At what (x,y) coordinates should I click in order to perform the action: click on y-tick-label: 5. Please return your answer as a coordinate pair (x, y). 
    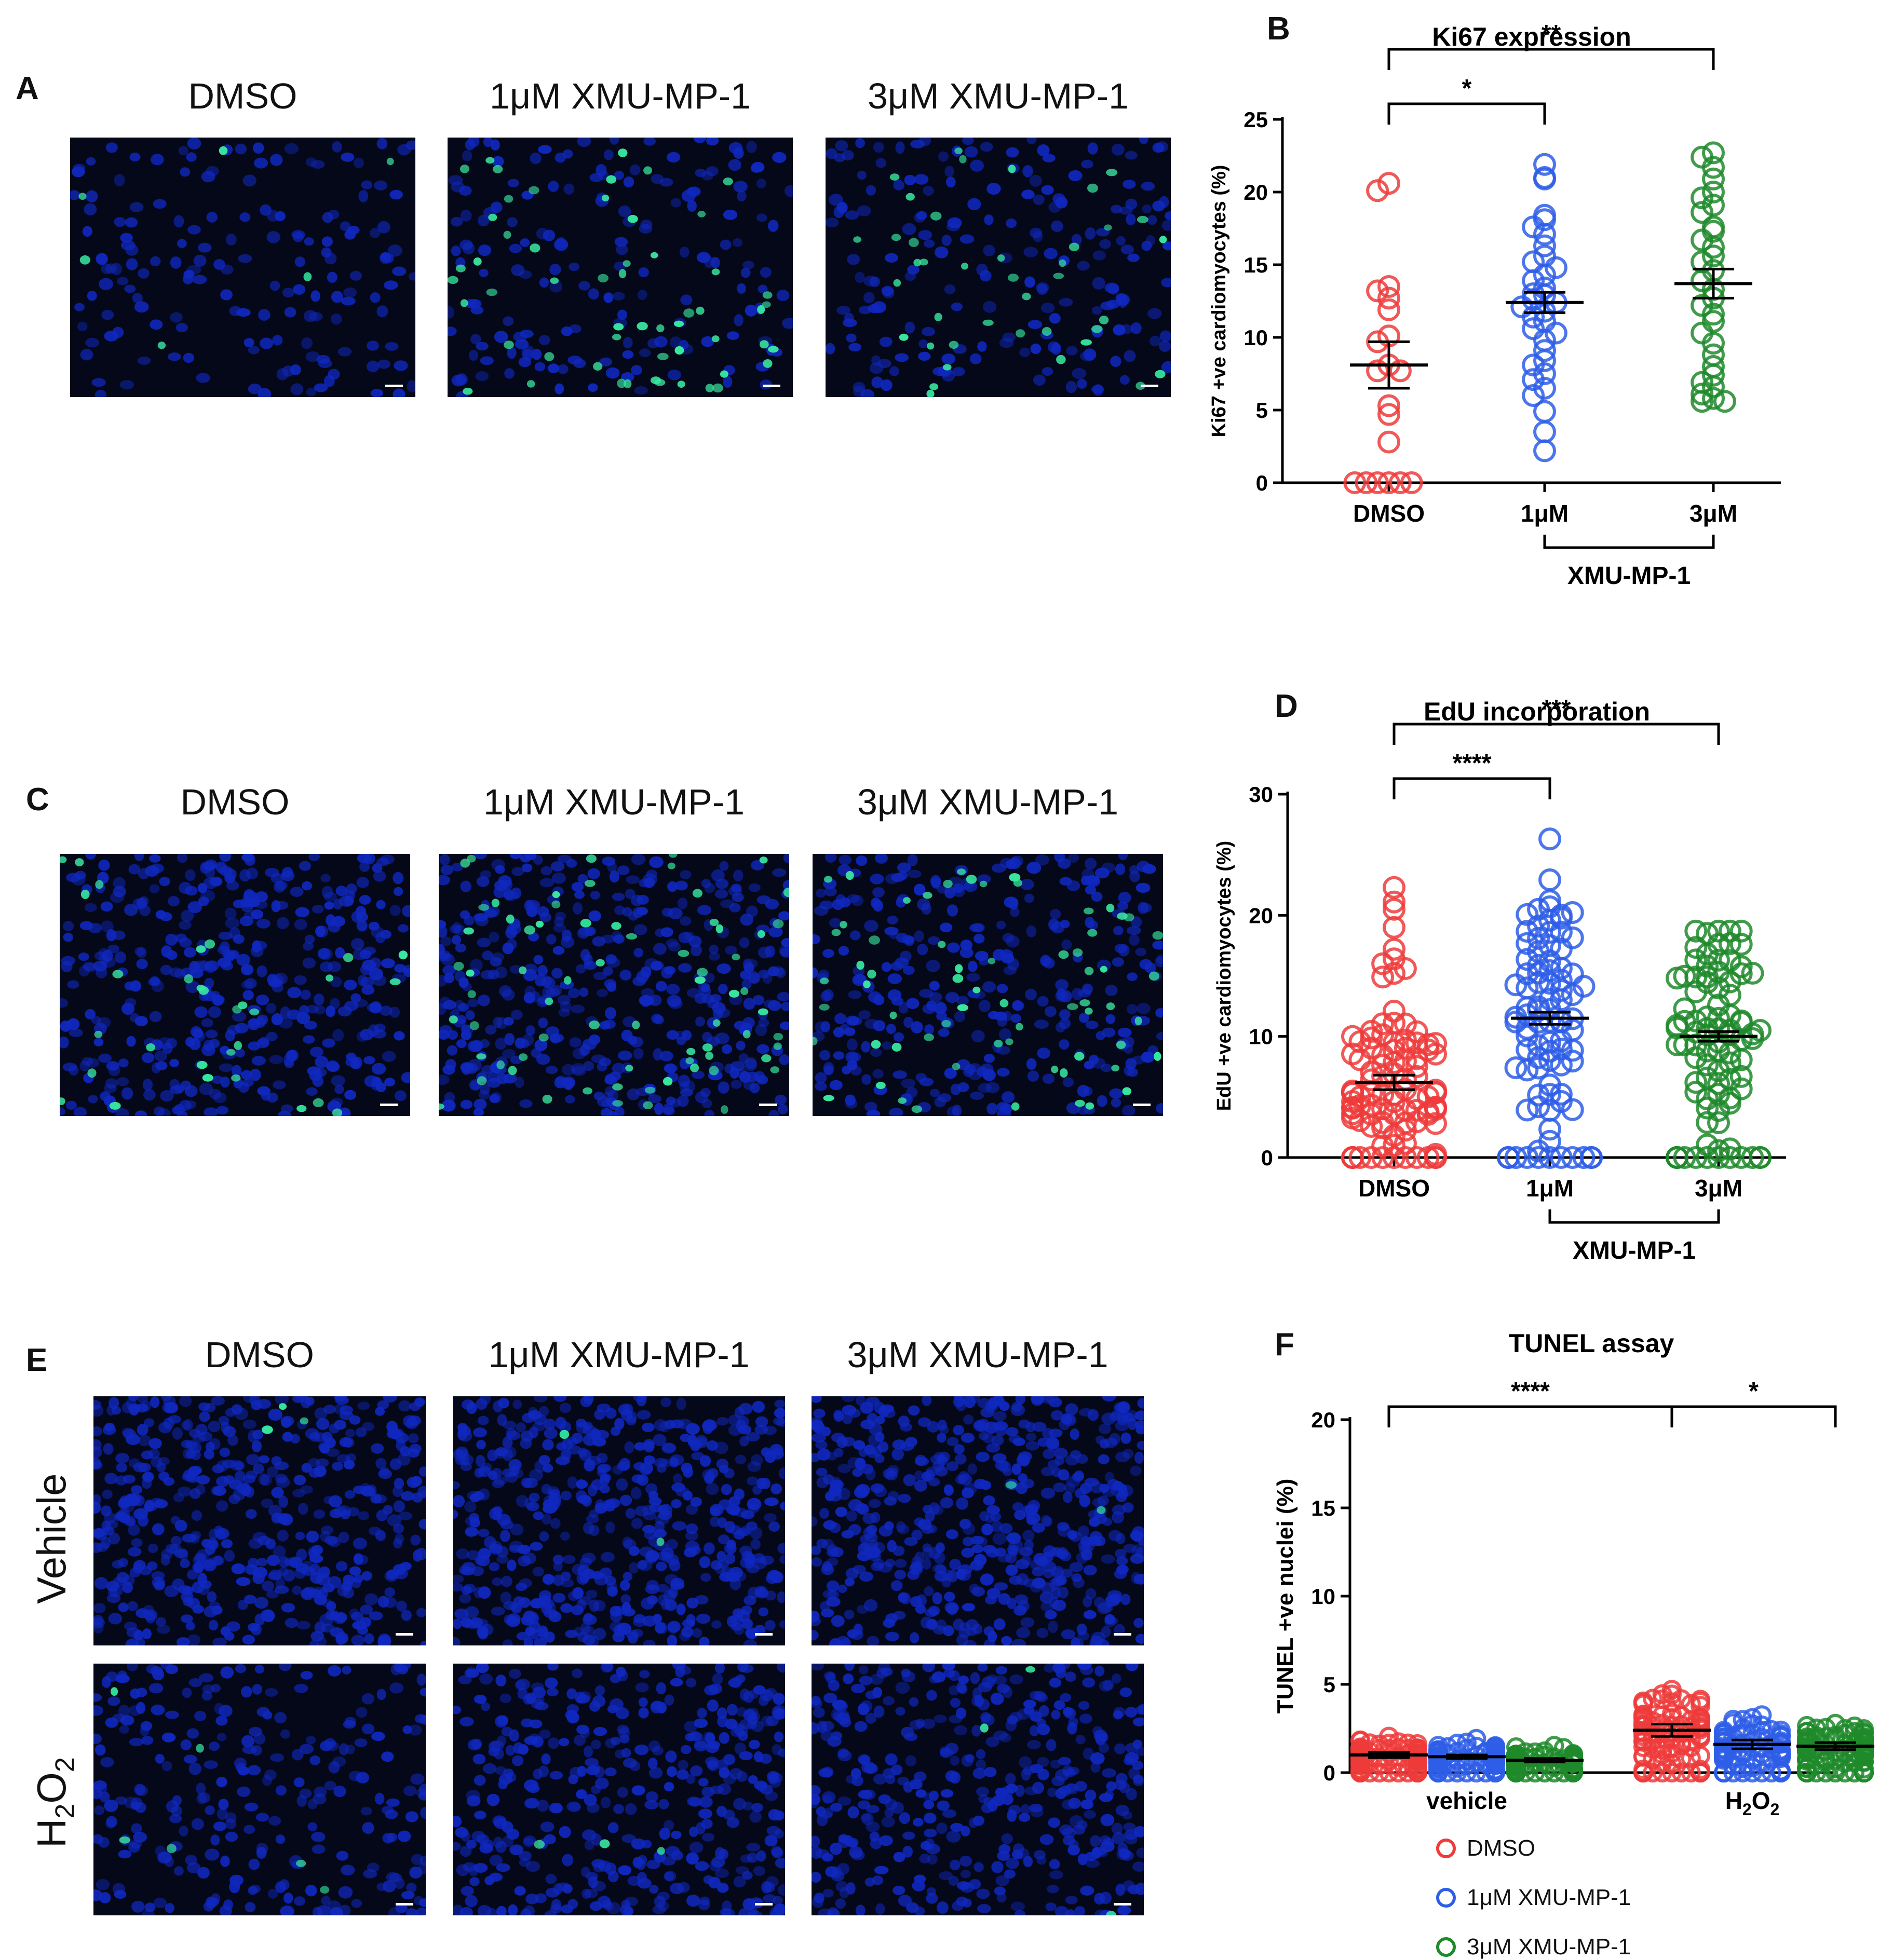
    Looking at the image, I should click on (1262, 410).